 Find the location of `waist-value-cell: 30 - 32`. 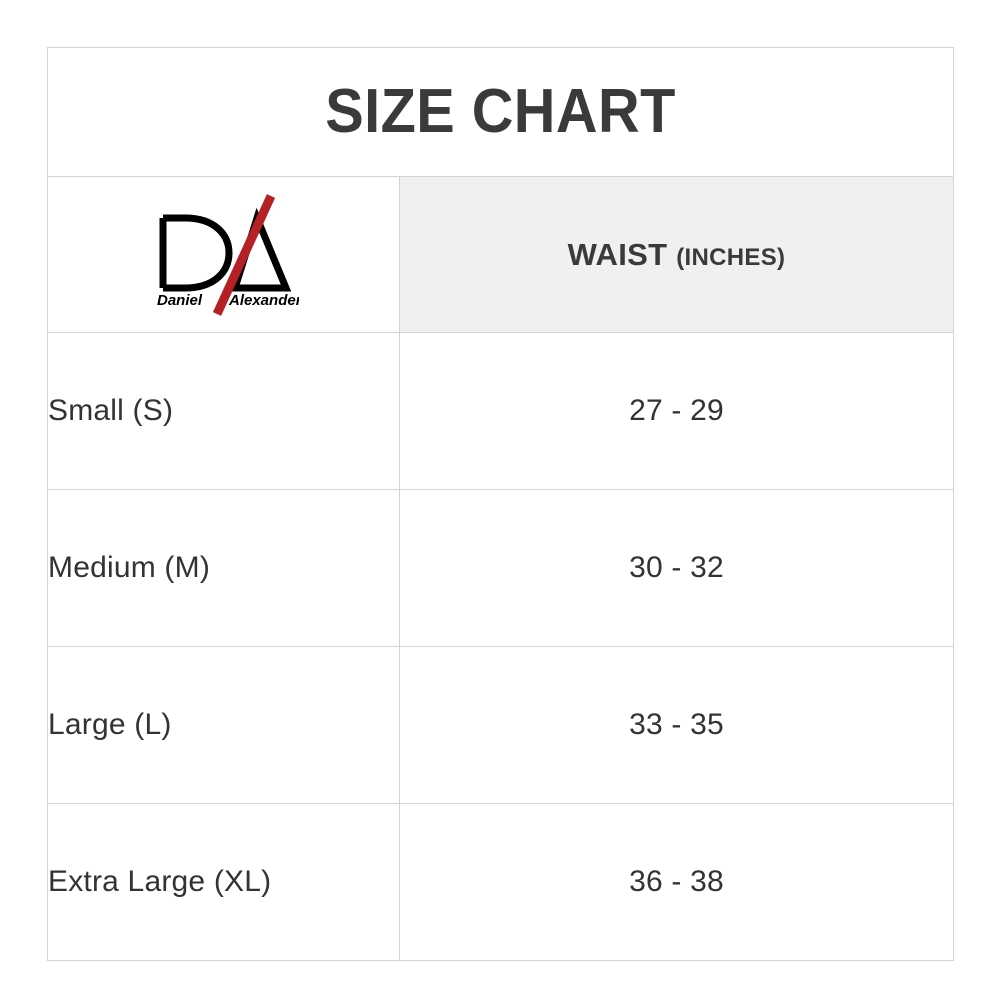

waist-value-cell: 30 - 32 is located at coordinates (676, 568).